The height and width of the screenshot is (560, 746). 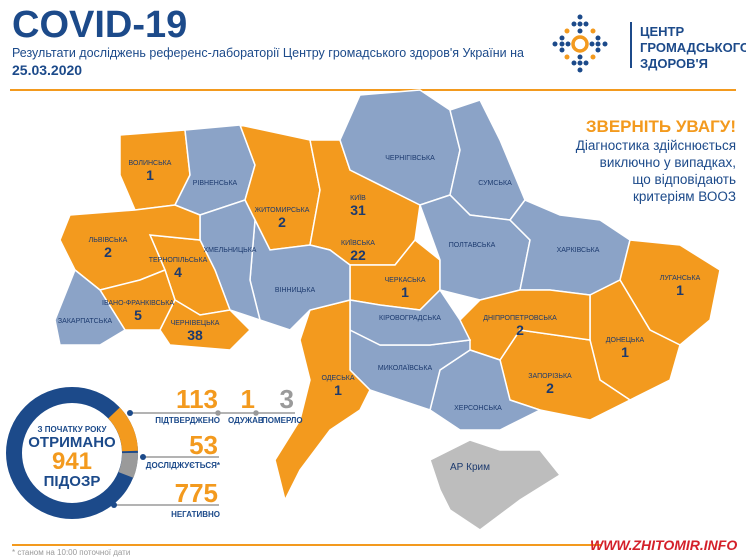 What do you see at coordinates (138, 303) in the screenshot?
I see `region-label: ІВАНО-ФРАНКІВСЬКА` at bounding box center [138, 303].